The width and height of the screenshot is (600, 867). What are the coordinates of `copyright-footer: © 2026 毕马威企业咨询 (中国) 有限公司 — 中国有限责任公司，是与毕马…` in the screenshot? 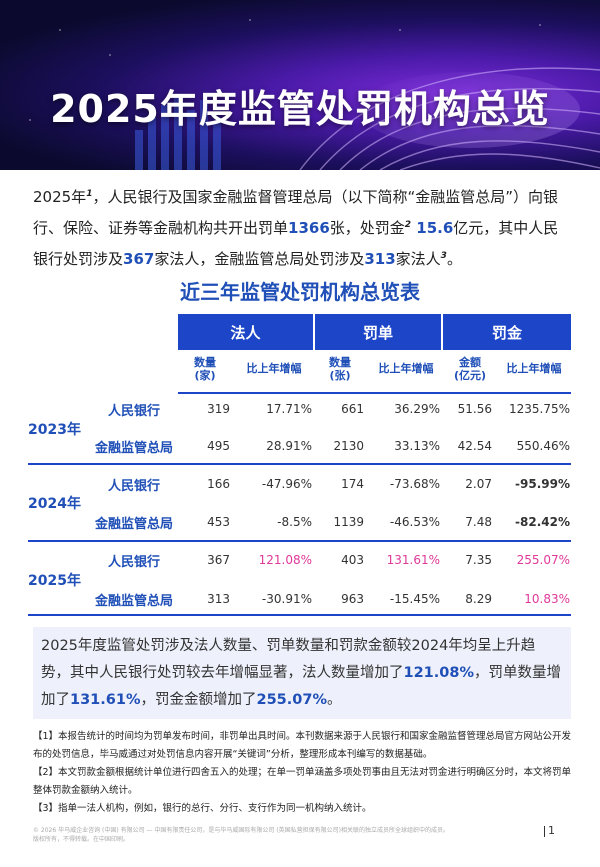 It's located at (283, 835).